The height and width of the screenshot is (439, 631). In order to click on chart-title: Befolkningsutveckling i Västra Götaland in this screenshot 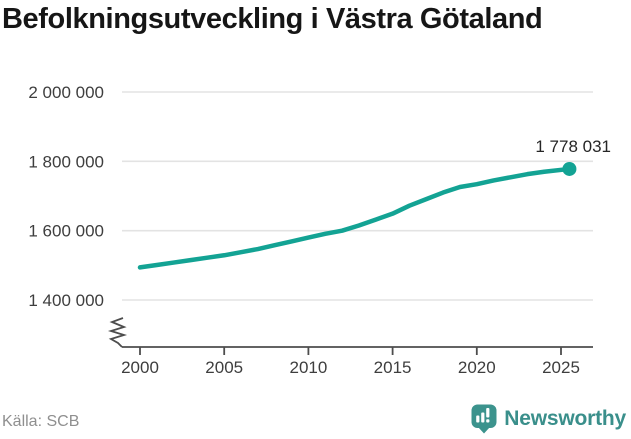, I will do `click(272, 19)`.